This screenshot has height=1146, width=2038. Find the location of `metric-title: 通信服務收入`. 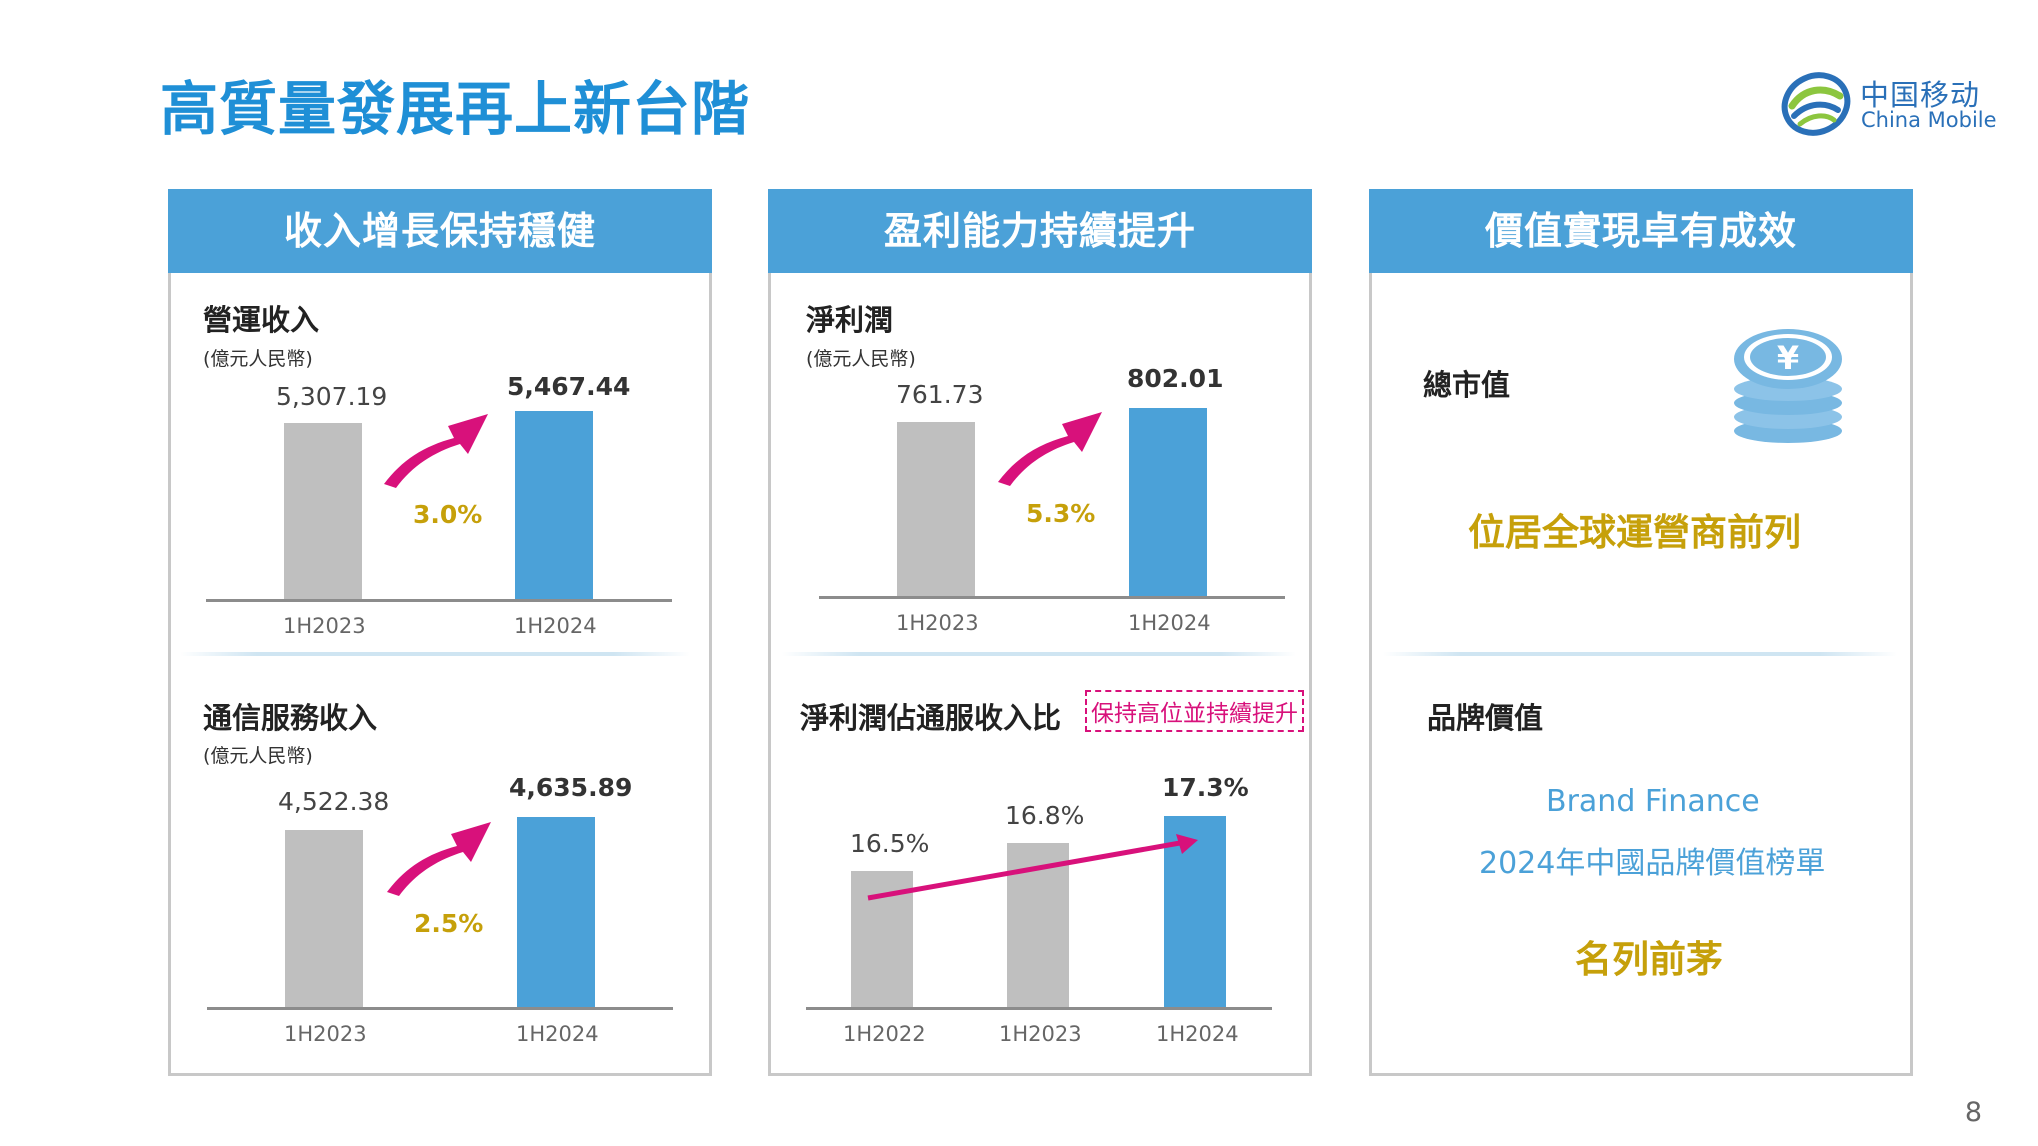

metric-title: 通信服務收入 is located at coordinates (290, 718).